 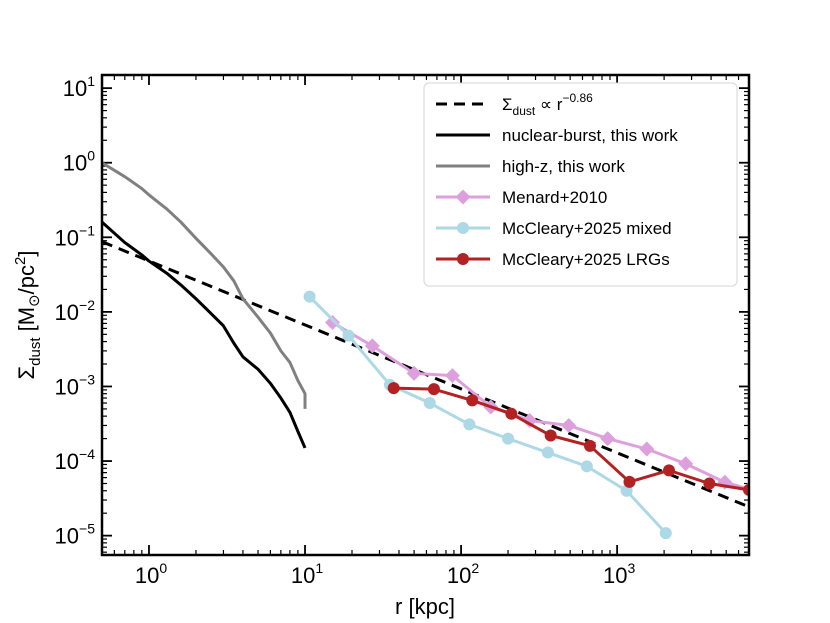 I want to click on x-tick-label: 10², so click(x=463, y=574).